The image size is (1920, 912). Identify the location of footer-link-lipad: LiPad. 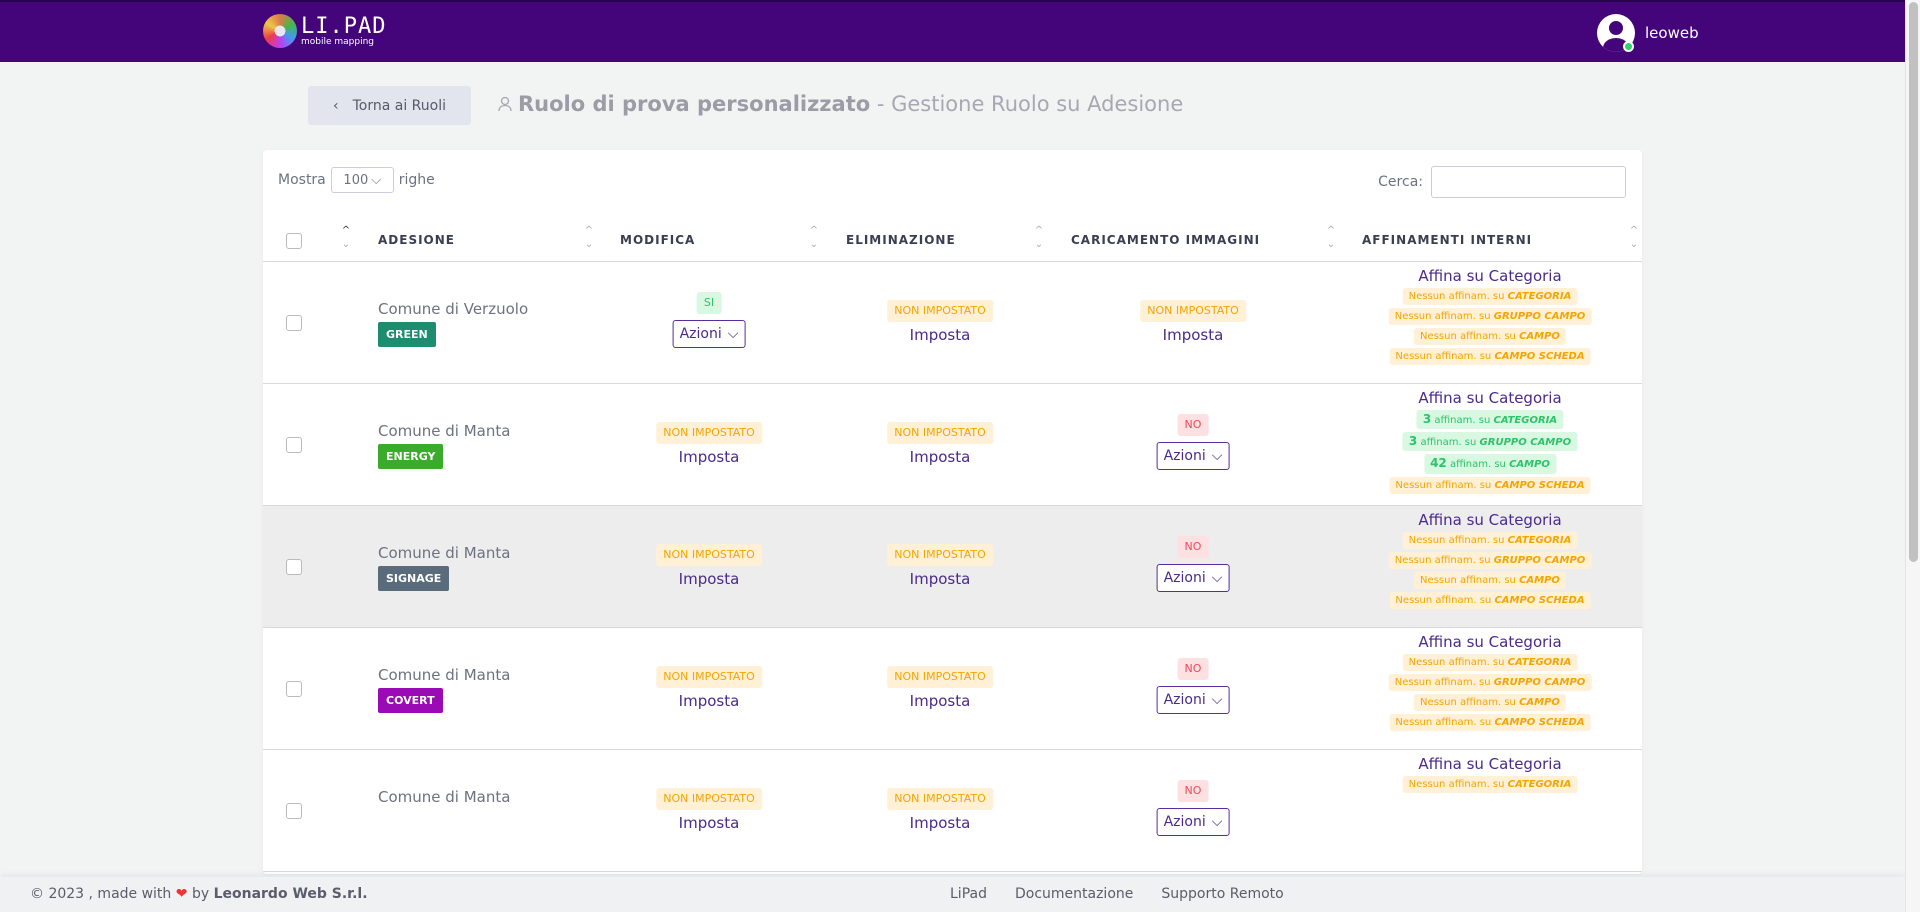
(968, 894).